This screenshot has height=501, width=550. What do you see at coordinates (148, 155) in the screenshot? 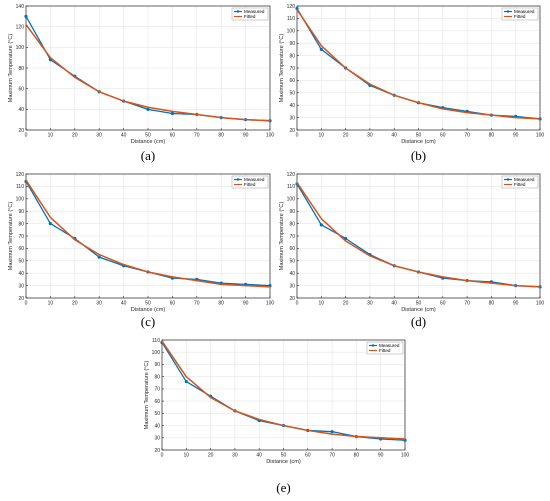
I see `panel-caption: (a)` at bounding box center [148, 155].